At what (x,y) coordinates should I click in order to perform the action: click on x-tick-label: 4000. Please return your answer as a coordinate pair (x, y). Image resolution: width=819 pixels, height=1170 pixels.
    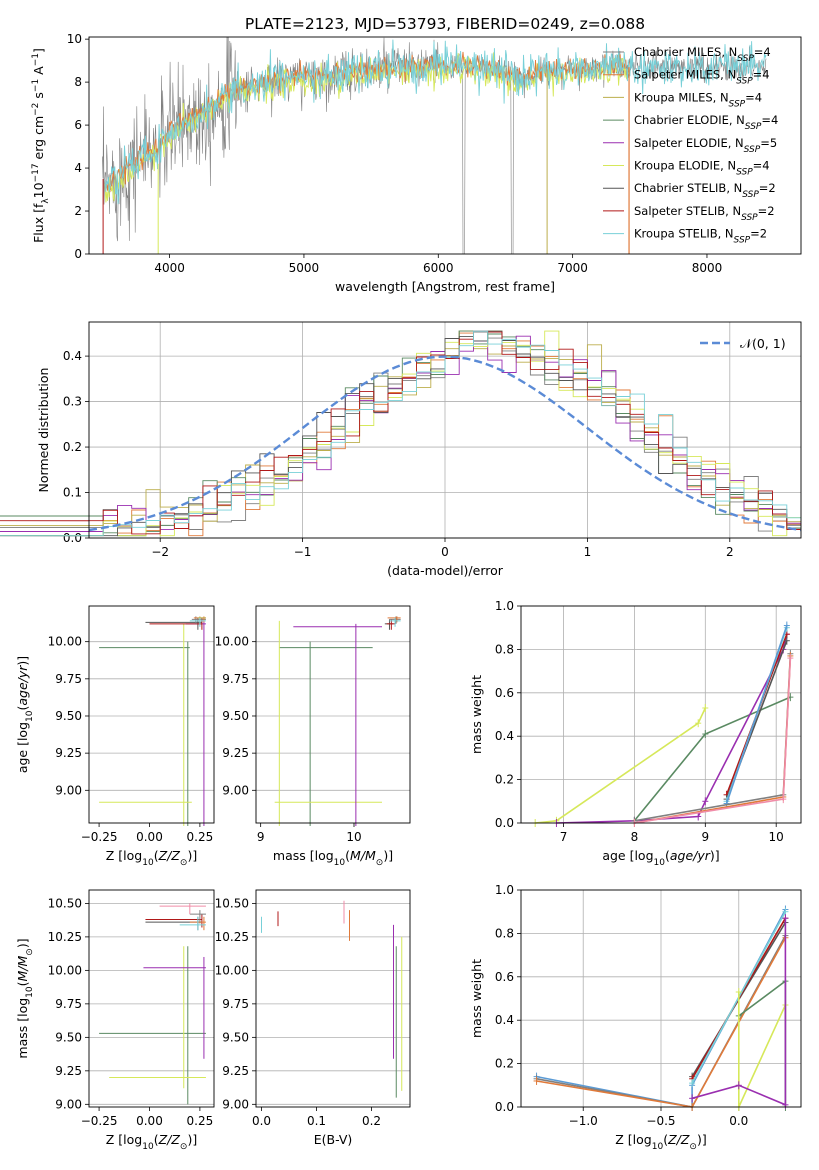
    Looking at the image, I should click on (169, 268).